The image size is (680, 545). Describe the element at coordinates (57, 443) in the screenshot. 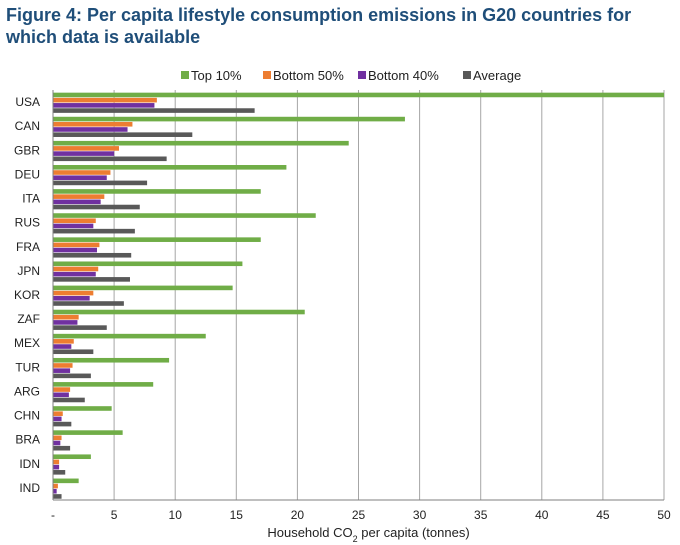

I see `bar-bottom-40--bra` at that location.